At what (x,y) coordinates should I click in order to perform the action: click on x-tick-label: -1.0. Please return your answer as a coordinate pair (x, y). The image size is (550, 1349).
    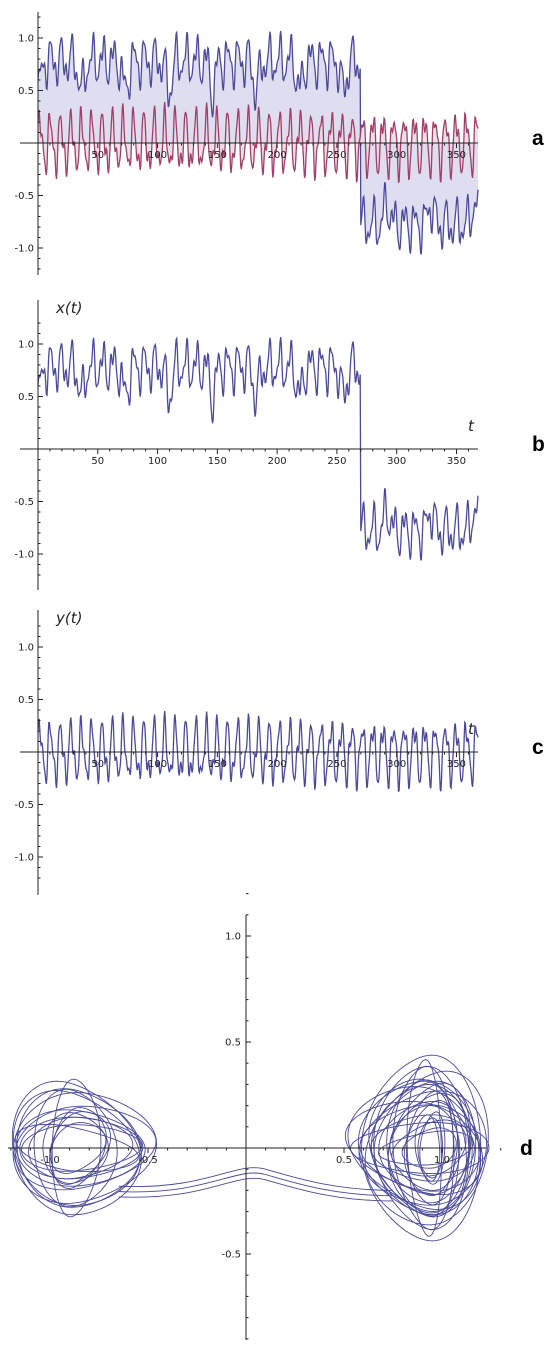
    Looking at the image, I should click on (50, 1160).